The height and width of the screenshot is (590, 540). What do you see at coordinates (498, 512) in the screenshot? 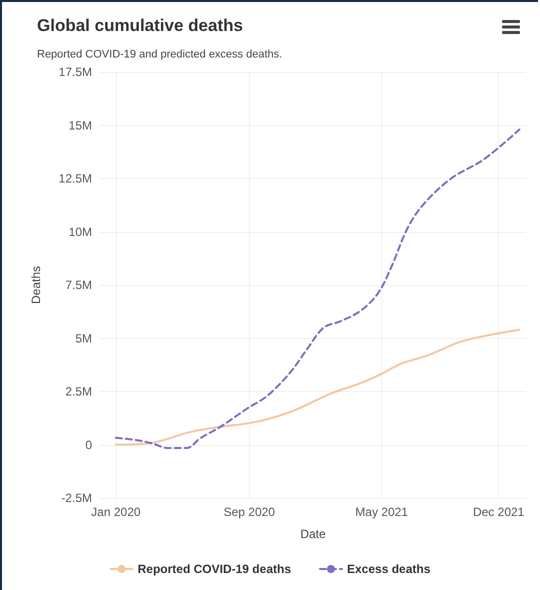
I see `x-tick-label: Dec 2021` at bounding box center [498, 512].